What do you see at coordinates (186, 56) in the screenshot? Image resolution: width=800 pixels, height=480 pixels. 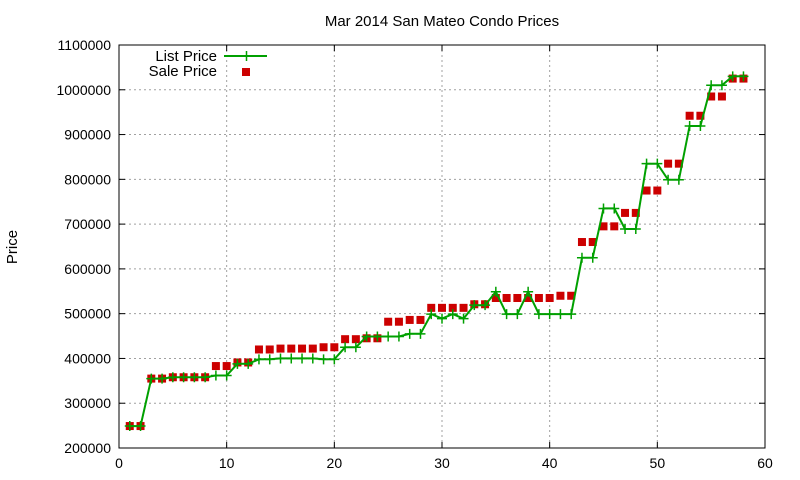 I see `legend-label-list-price: List Price` at bounding box center [186, 56].